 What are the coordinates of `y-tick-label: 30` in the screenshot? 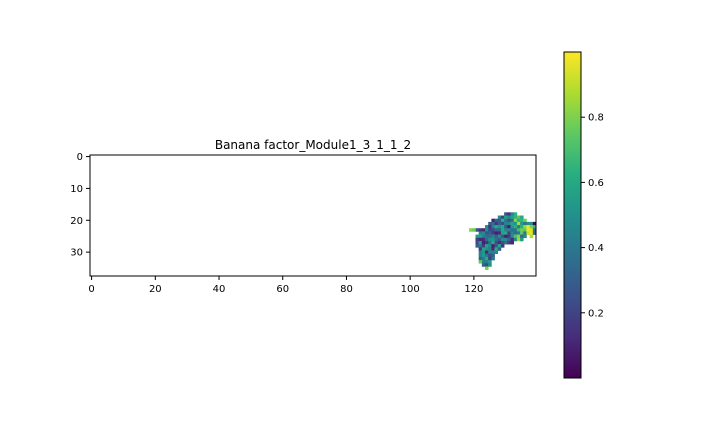 It's located at (76, 253).